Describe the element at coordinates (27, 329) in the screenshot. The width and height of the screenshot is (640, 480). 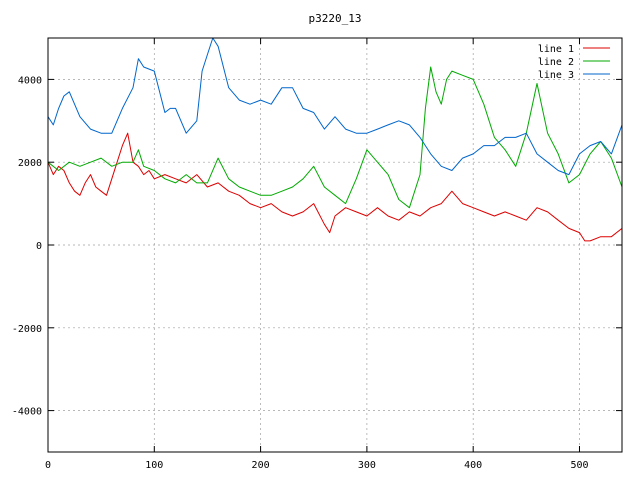
I see `y-tick-label: -2000` at that location.